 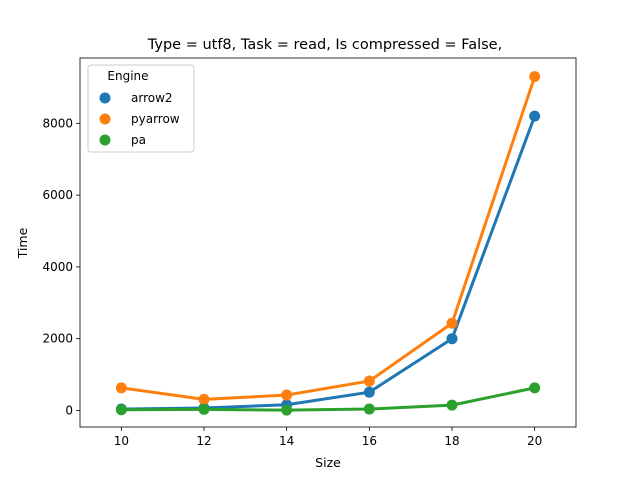 What do you see at coordinates (534, 441) in the screenshot?
I see `x-tick-label: 20` at bounding box center [534, 441].